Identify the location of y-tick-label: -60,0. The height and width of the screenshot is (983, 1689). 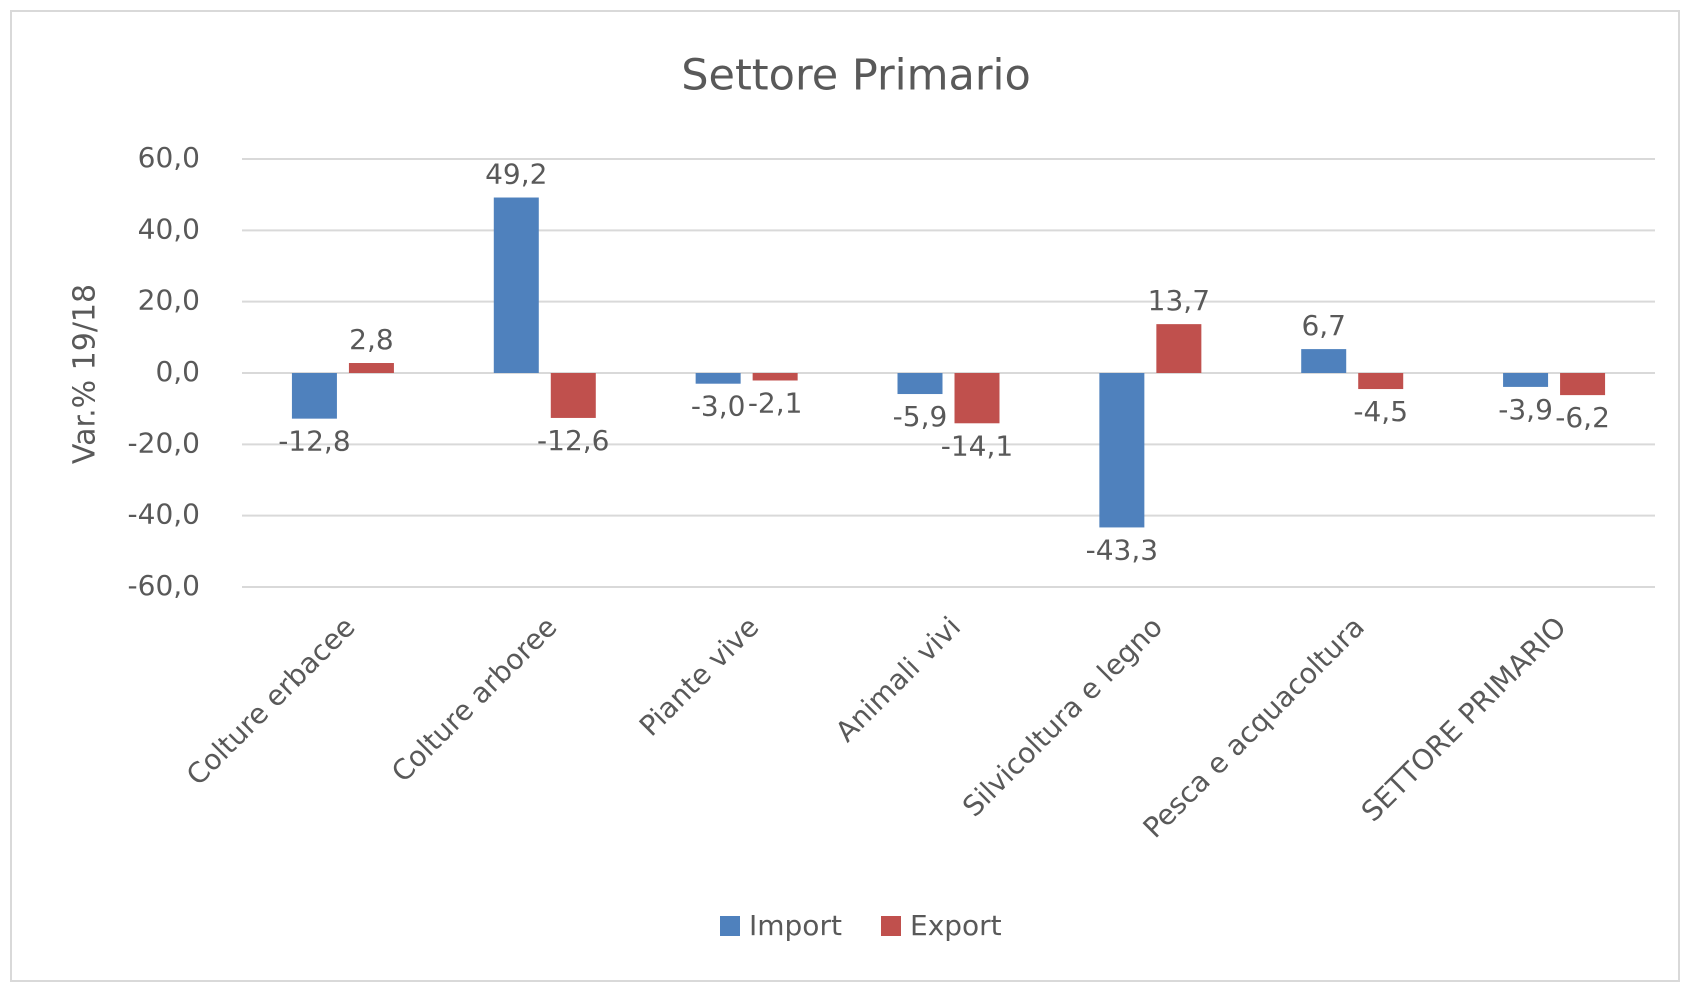
(164, 585).